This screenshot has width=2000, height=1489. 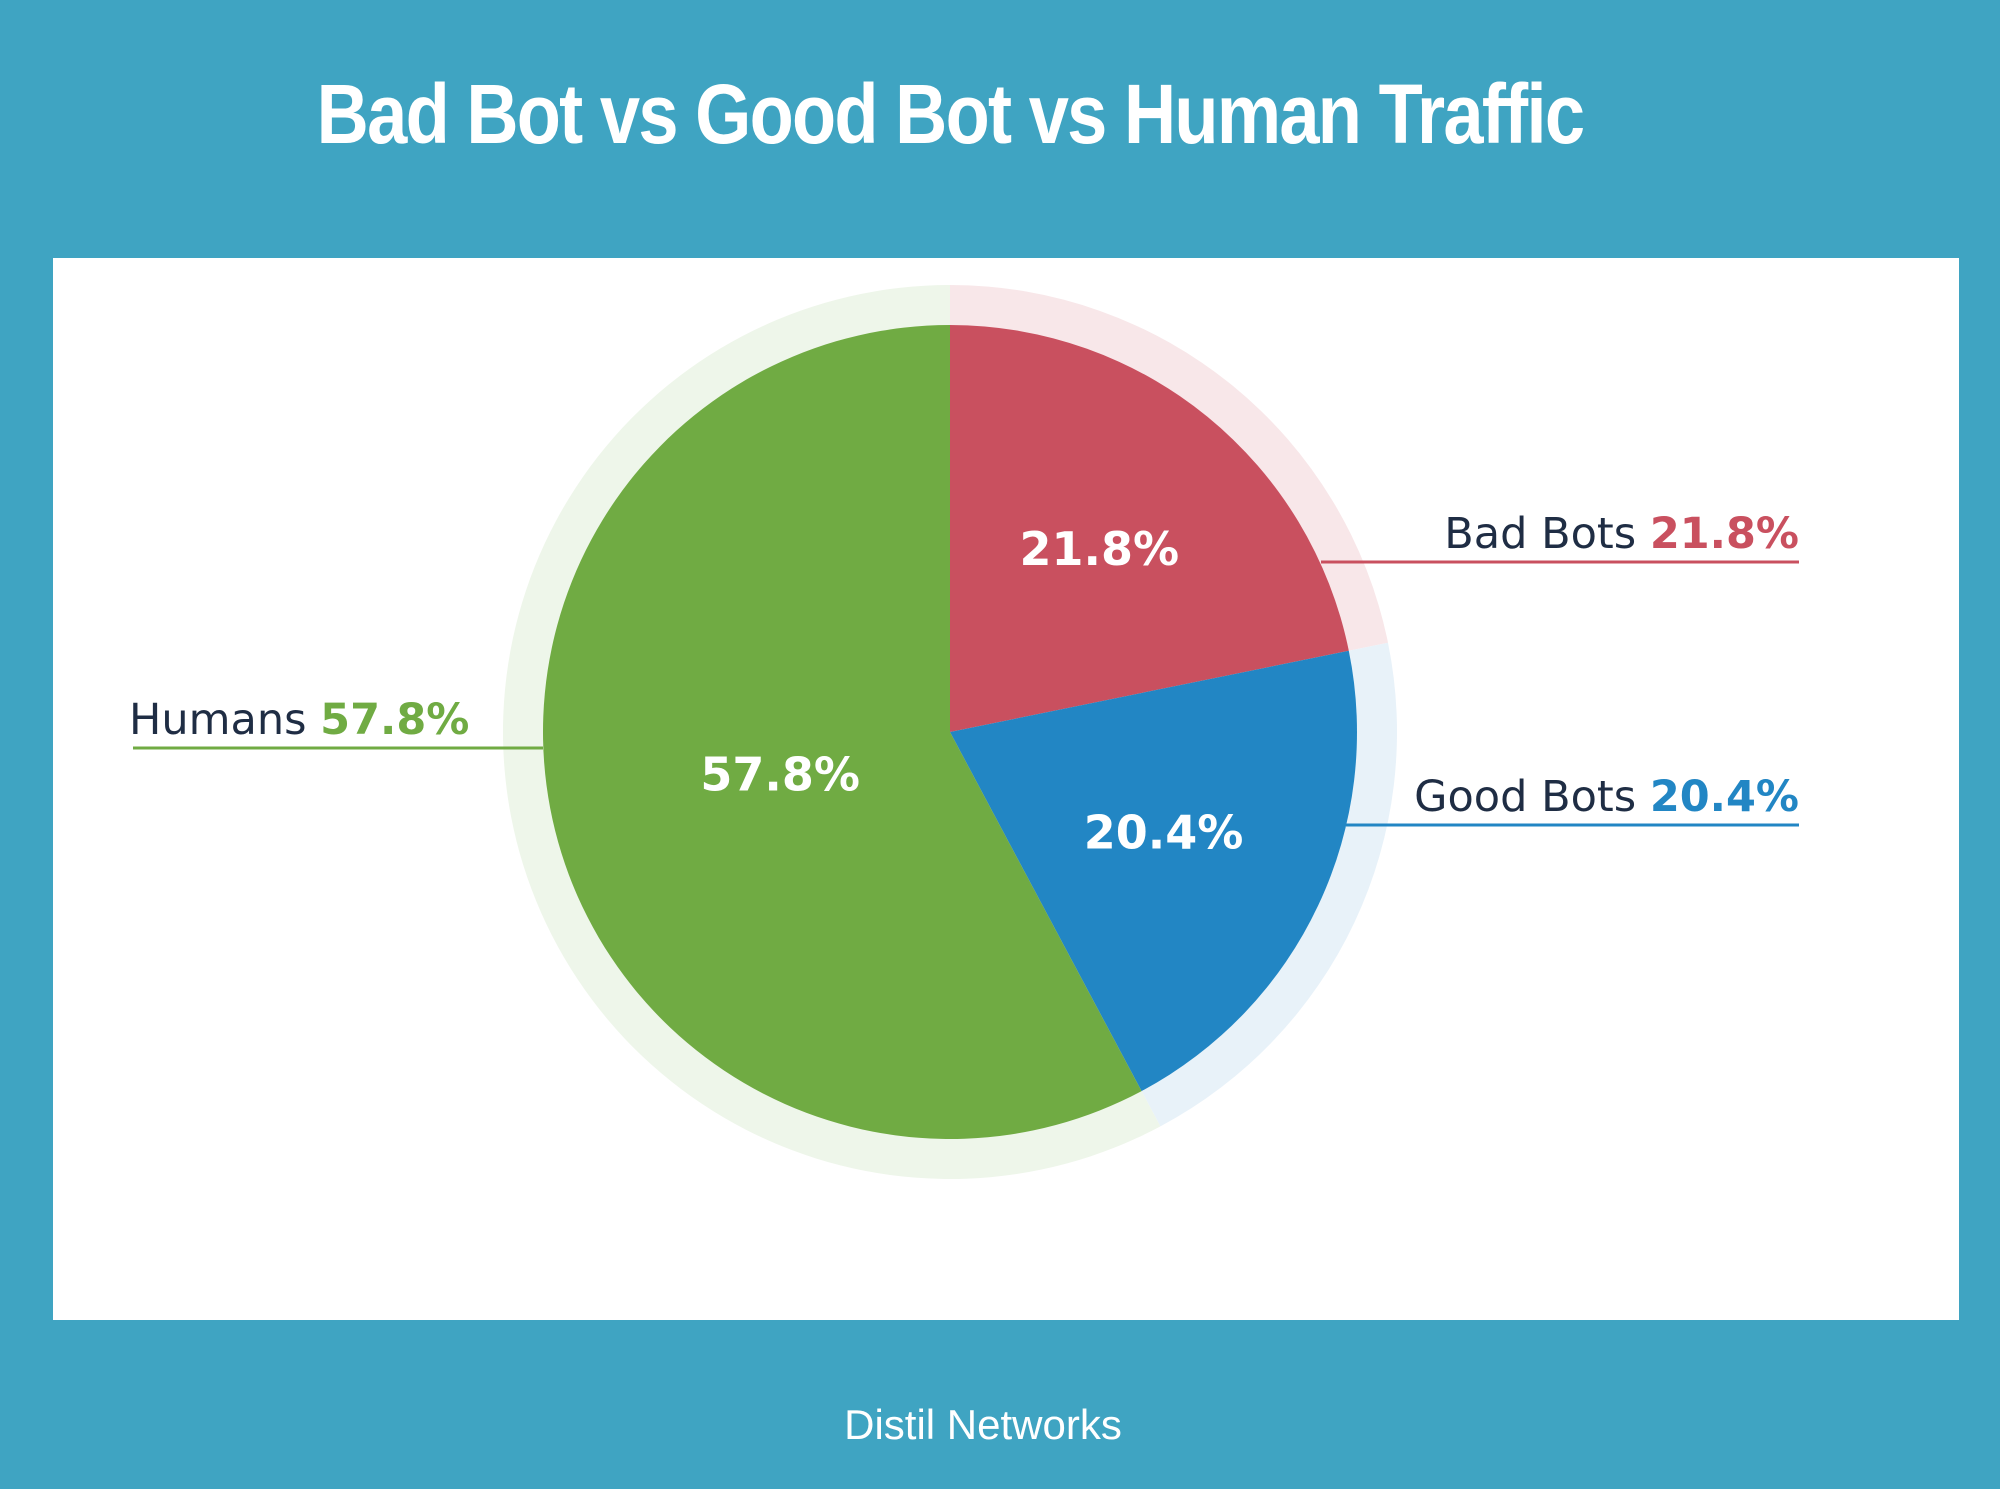 I want to click on legend-entry-good-bots: Good Bots 20.4%, so click(x=1606, y=797).